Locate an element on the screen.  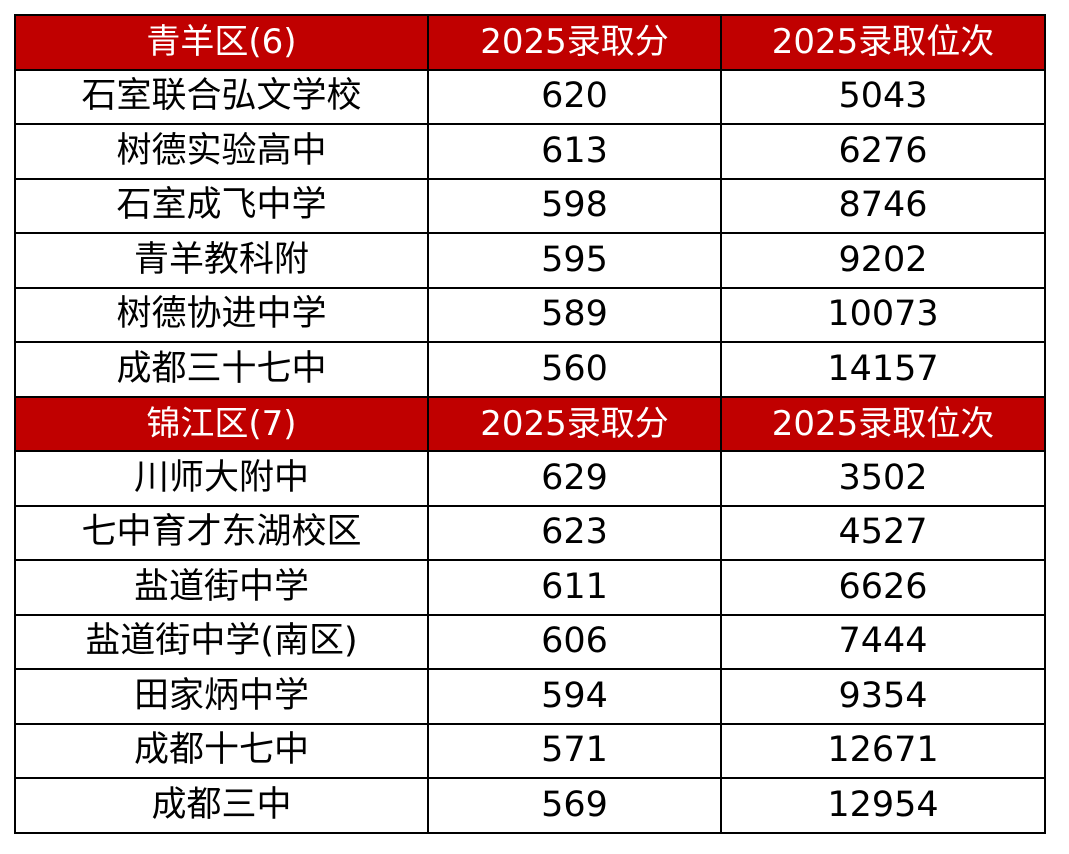
school-name: 青羊教科附 is located at coordinates (221, 260).